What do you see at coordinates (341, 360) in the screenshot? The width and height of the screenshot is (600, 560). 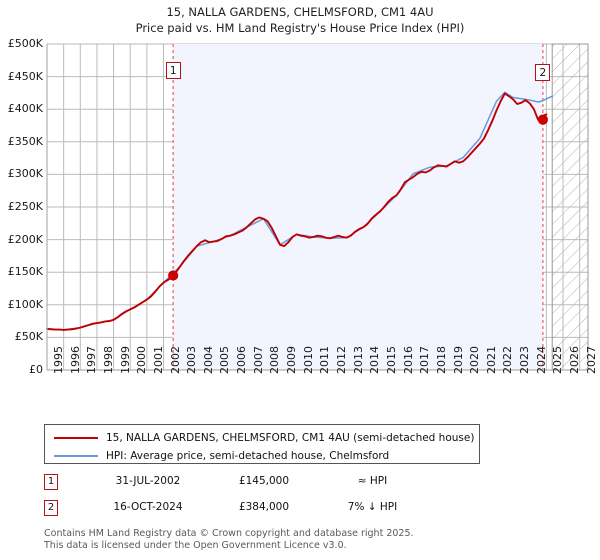 I see `x-axis-tick-label: 2012` at bounding box center [341, 360].